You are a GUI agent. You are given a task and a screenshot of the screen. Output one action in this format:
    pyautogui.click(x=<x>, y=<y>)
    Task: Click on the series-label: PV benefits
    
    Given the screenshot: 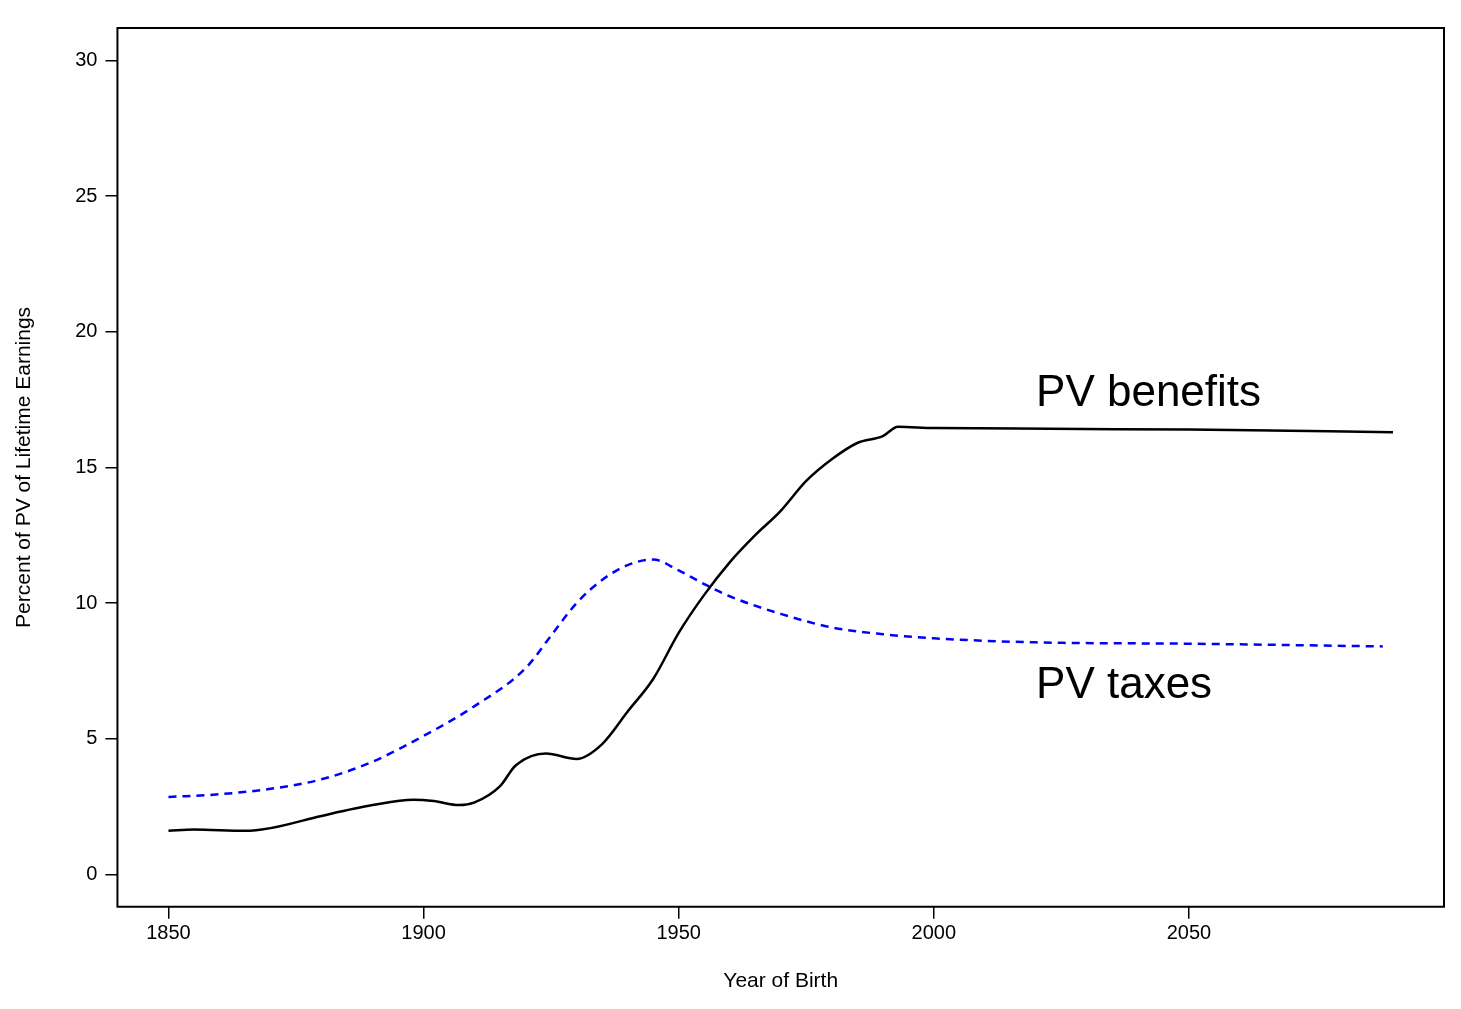 What is the action you would take?
    pyautogui.click(x=1149, y=391)
    